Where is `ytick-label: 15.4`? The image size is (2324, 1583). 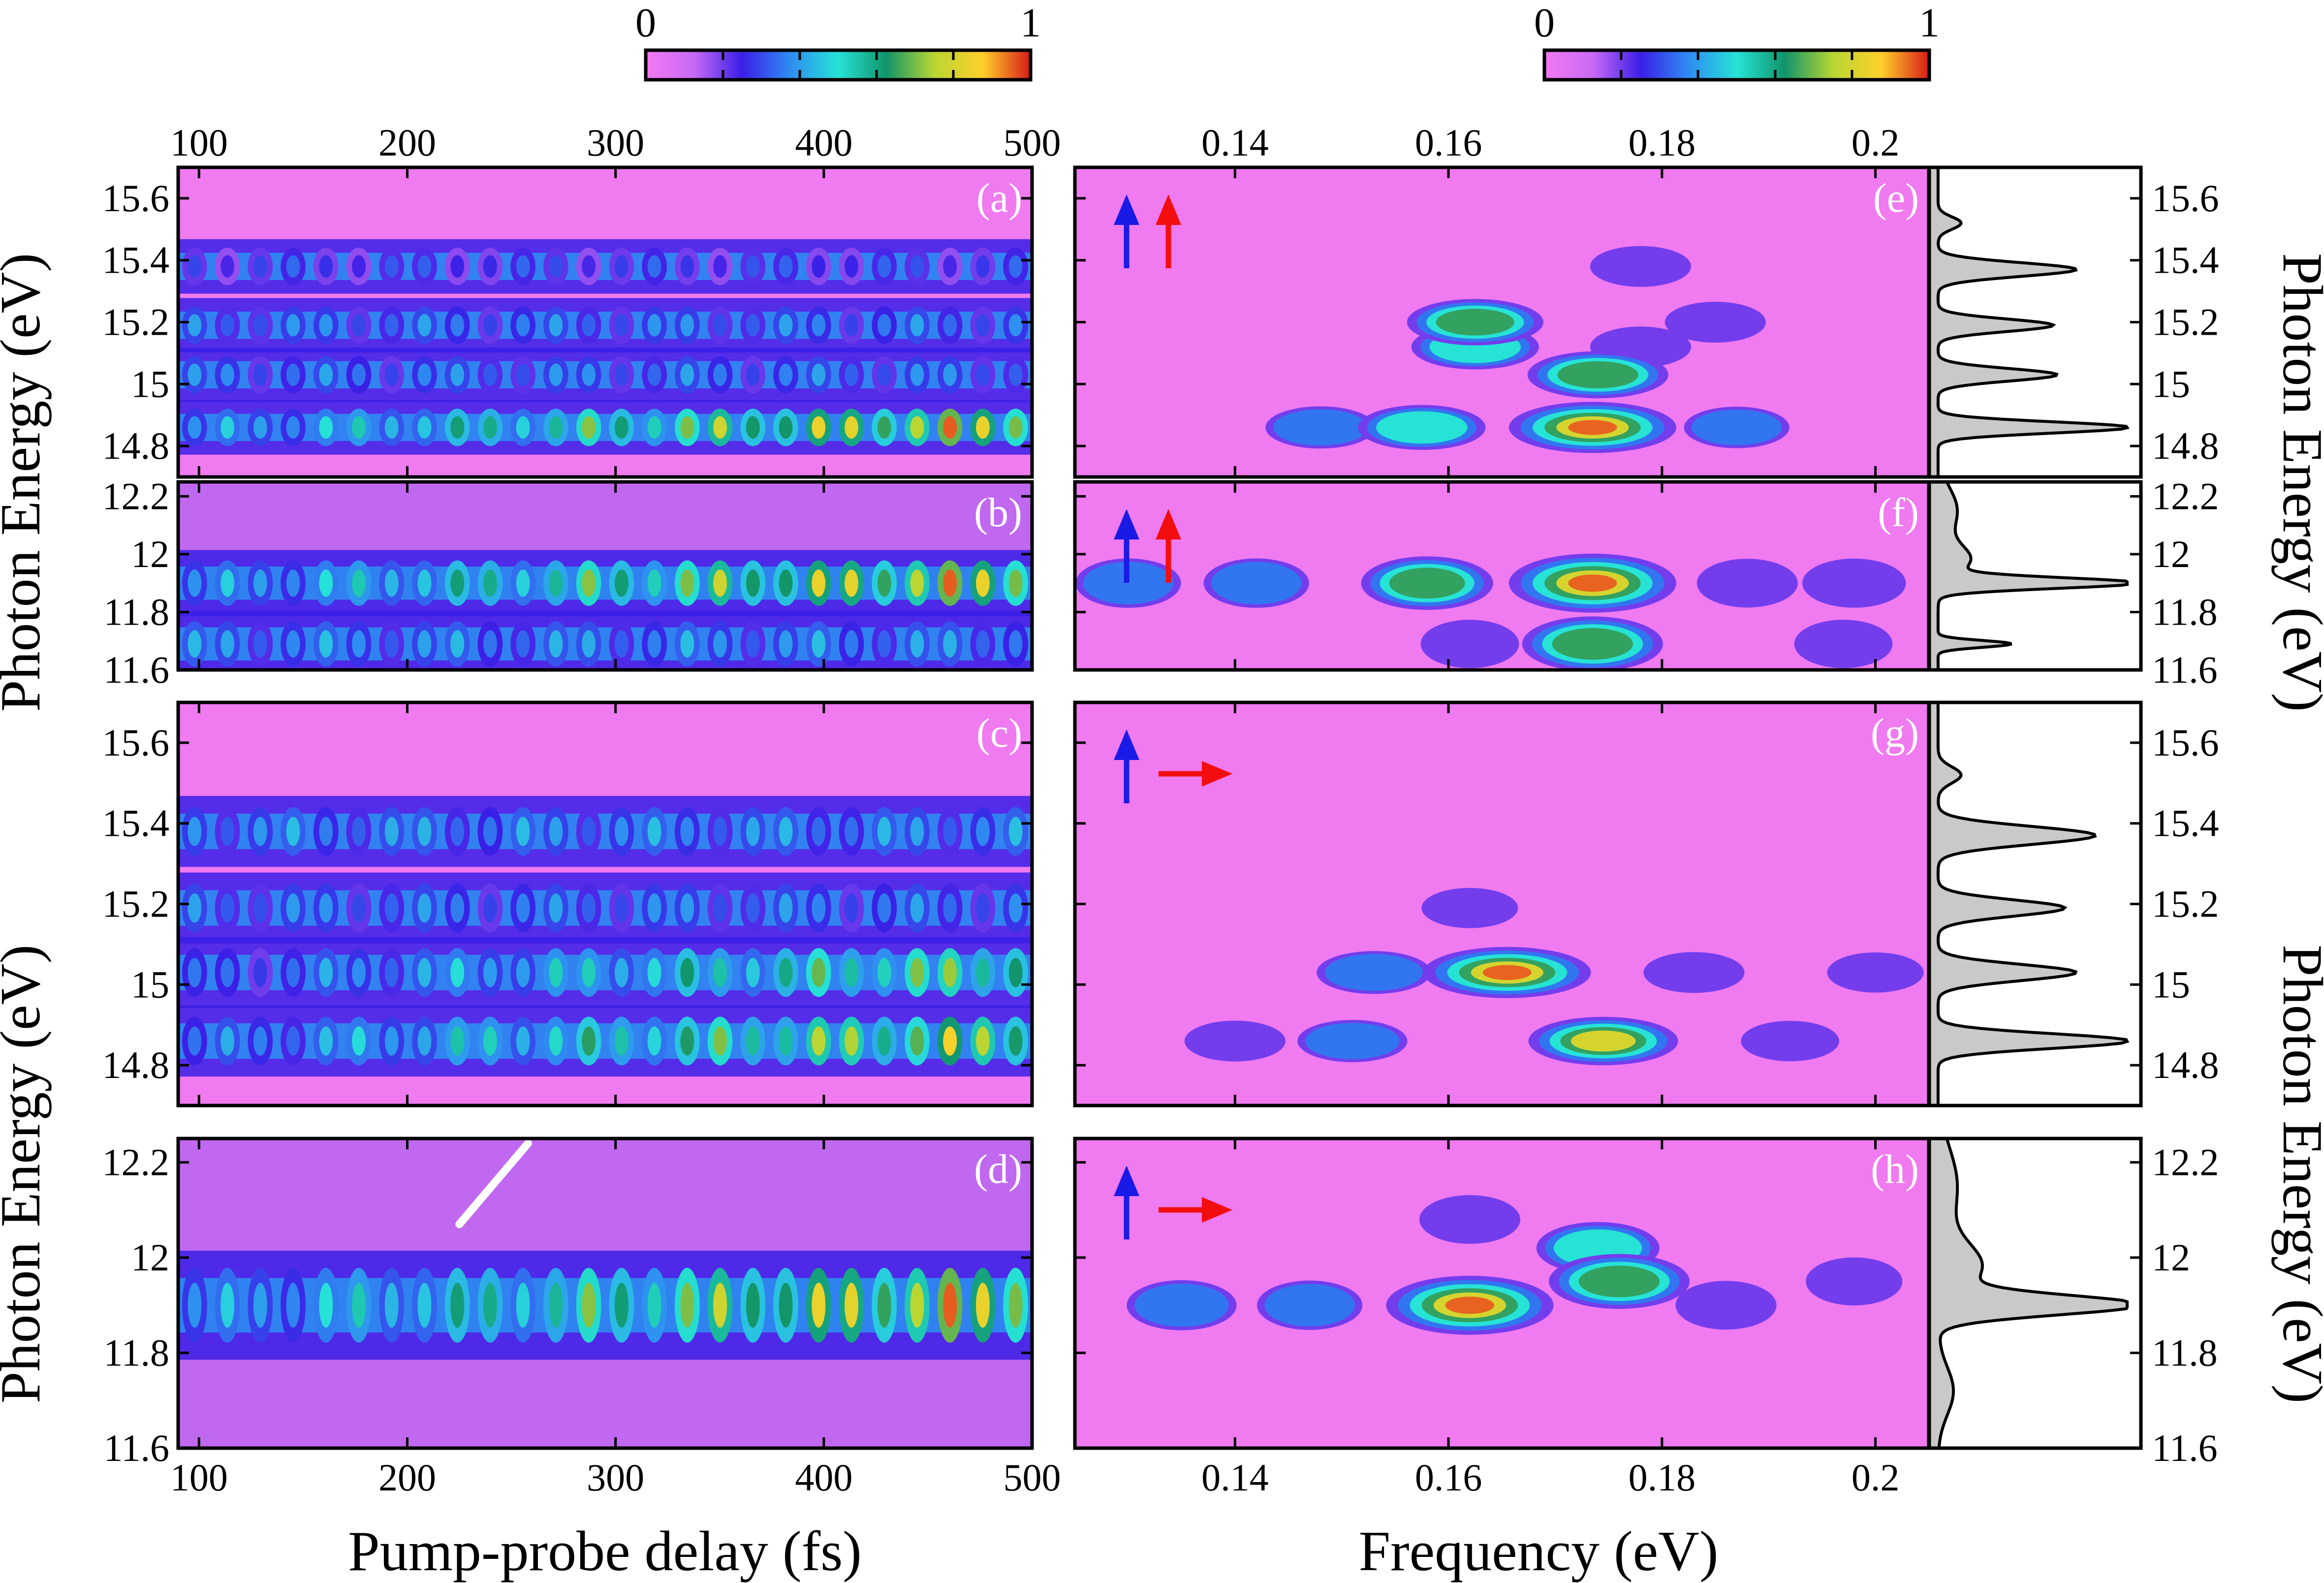 ytick-label: 15.4 is located at coordinates (2185, 823).